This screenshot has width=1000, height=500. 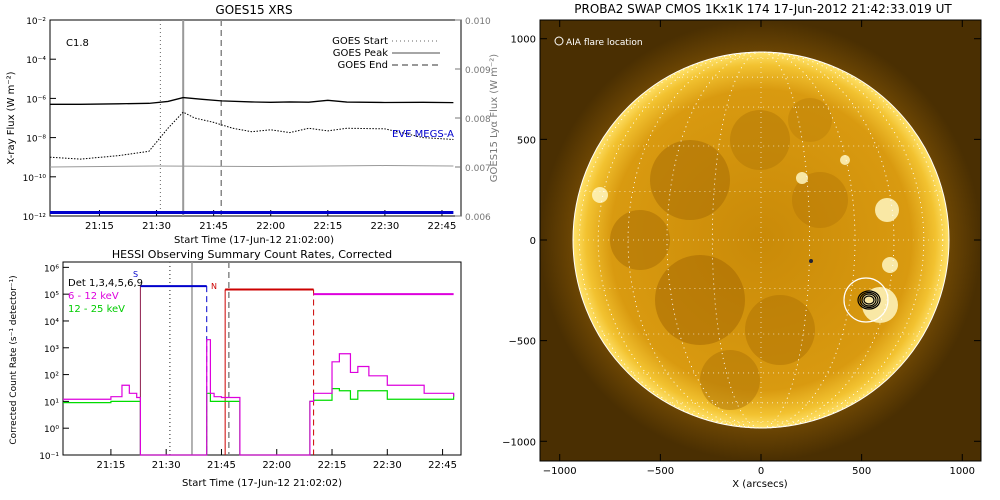 I want to click on y-right-tick-label: 0.009, so click(x=478, y=71).